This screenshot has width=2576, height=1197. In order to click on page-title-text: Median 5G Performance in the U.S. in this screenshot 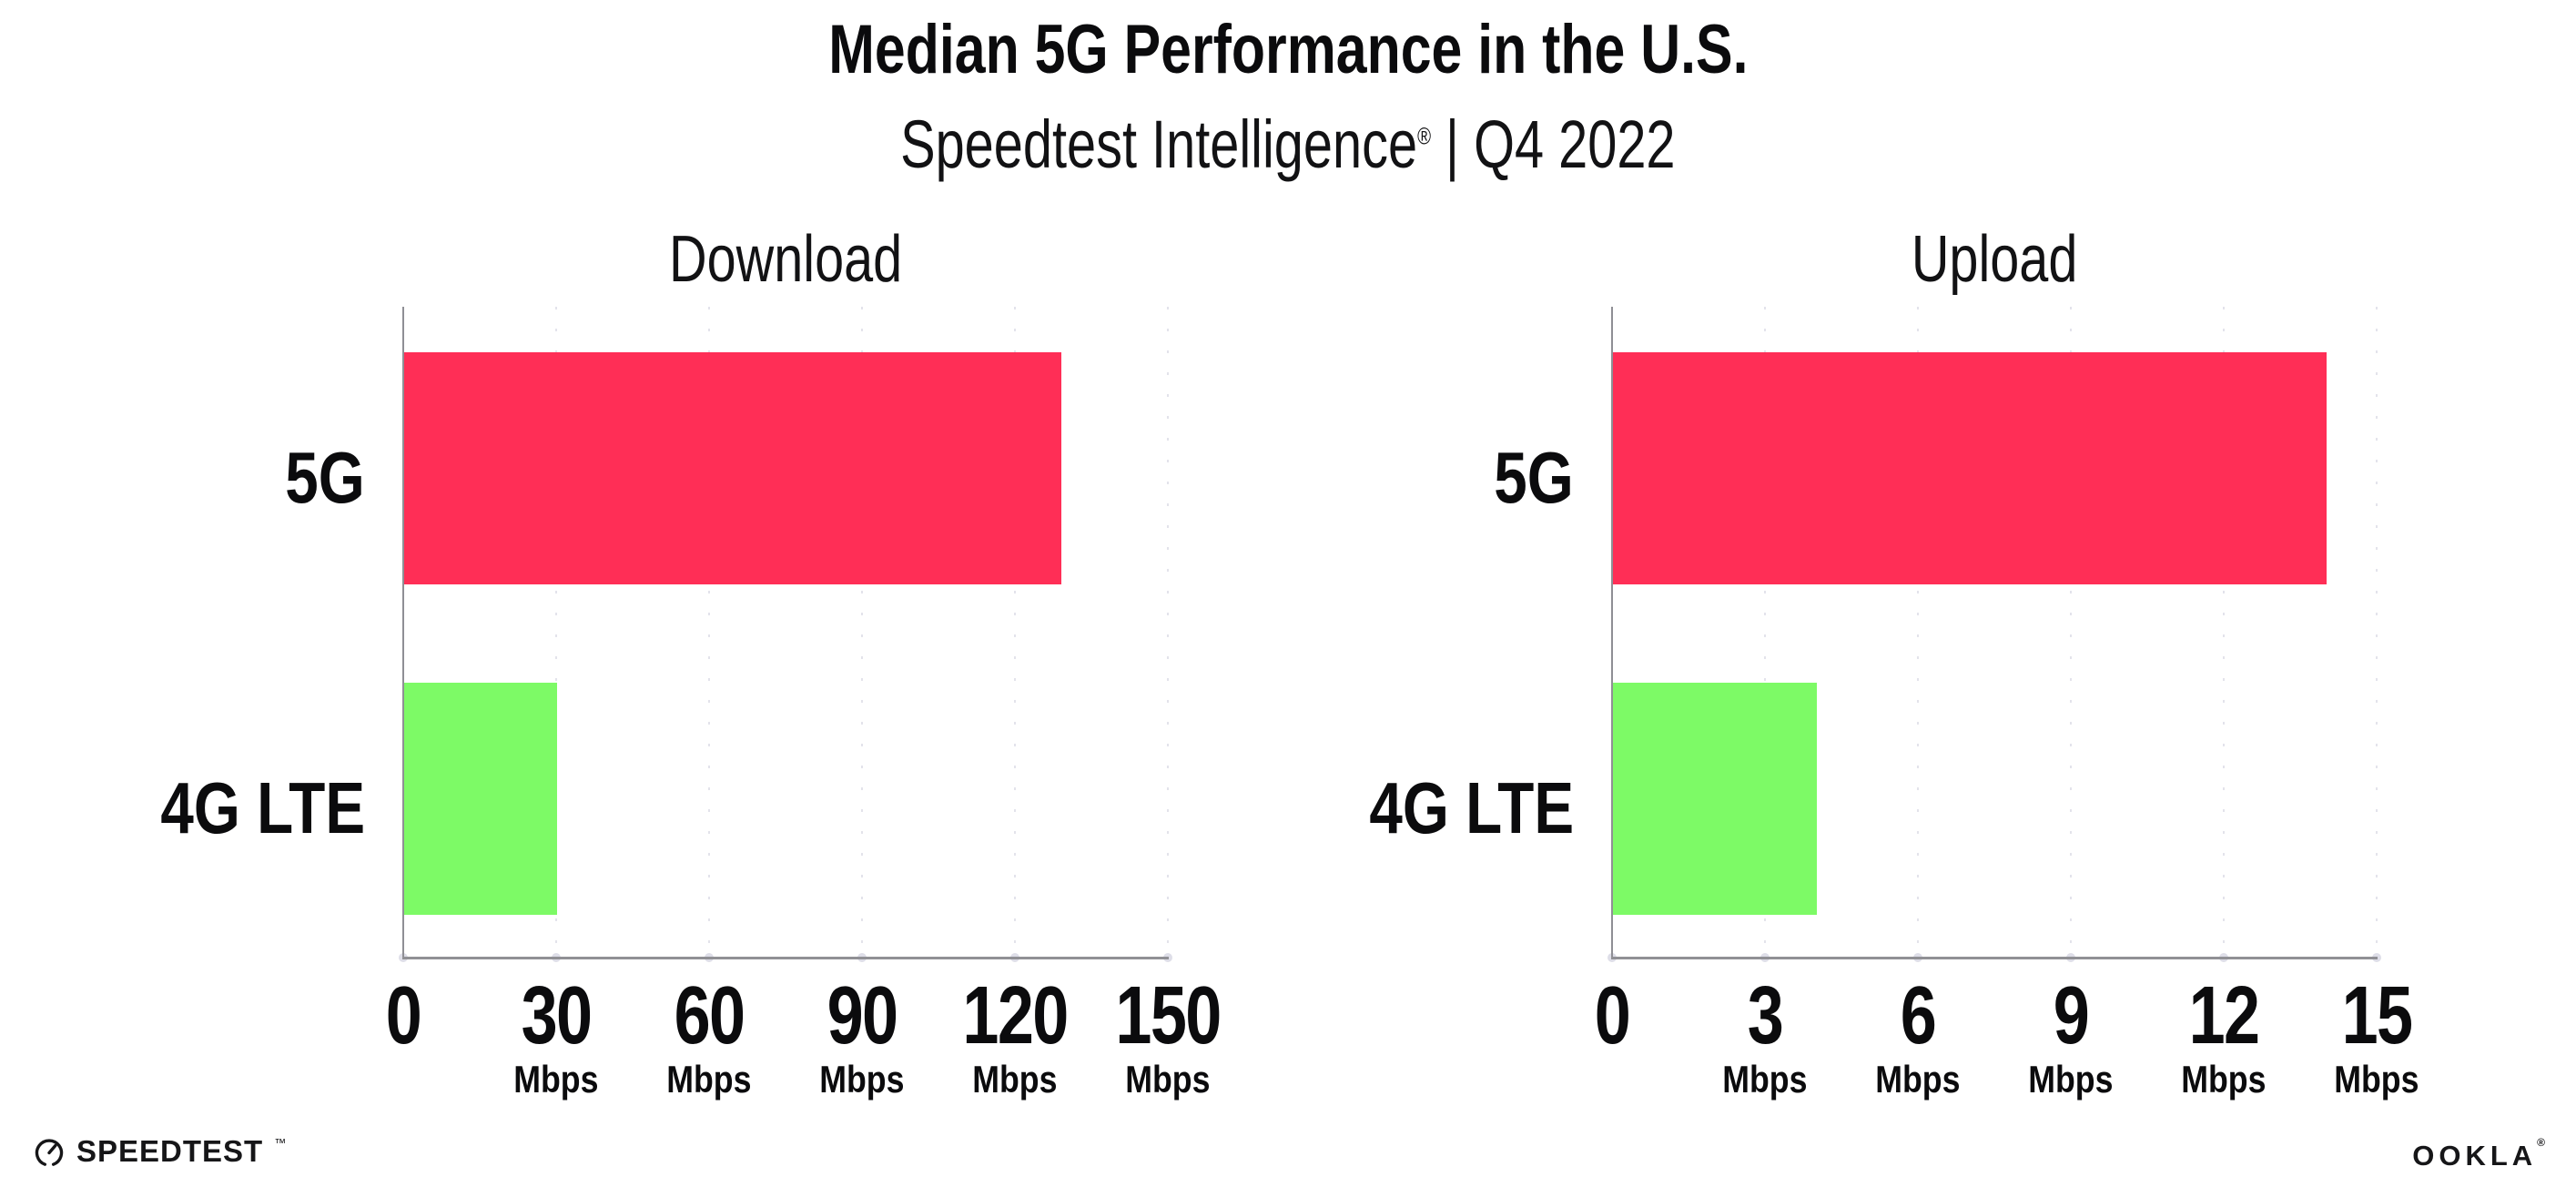, I will do `click(1288, 49)`.